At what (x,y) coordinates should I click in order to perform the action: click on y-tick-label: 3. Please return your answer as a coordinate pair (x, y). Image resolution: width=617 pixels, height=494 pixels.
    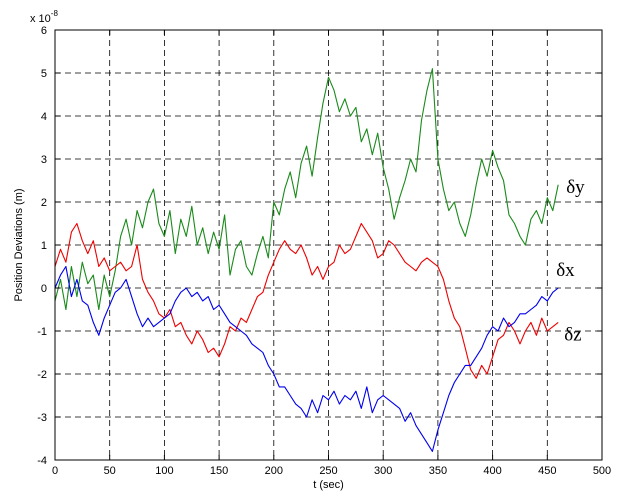
    Looking at the image, I should click on (44, 160).